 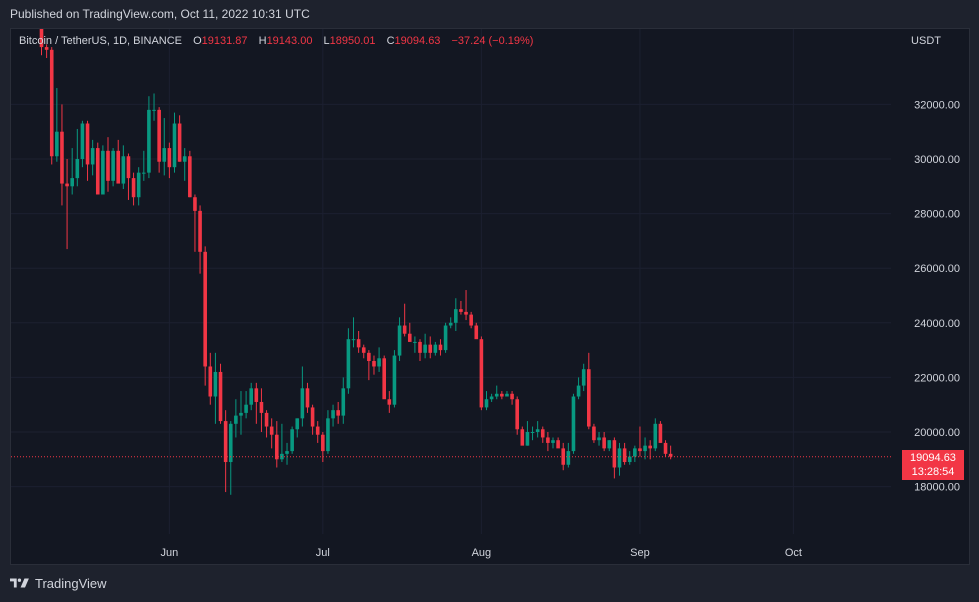 What do you see at coordinates (352, 41) in the screenshot?
I see `low-value: 18950.01` at bounding box center [352, 41].